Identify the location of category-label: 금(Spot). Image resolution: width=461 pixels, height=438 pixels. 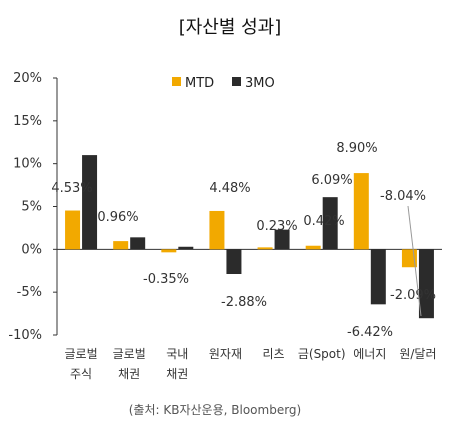
(322, 354).